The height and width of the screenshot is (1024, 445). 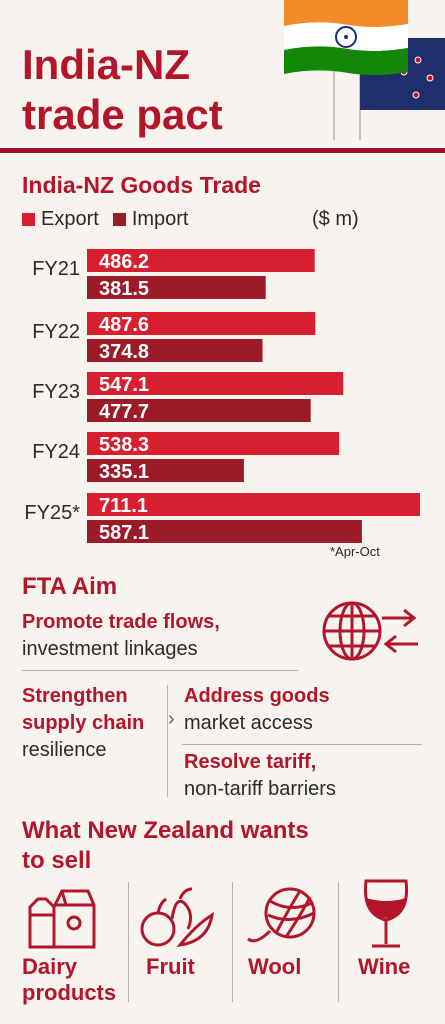 I want to click on promote-text: investment linkages, so click(x=110, y=649).